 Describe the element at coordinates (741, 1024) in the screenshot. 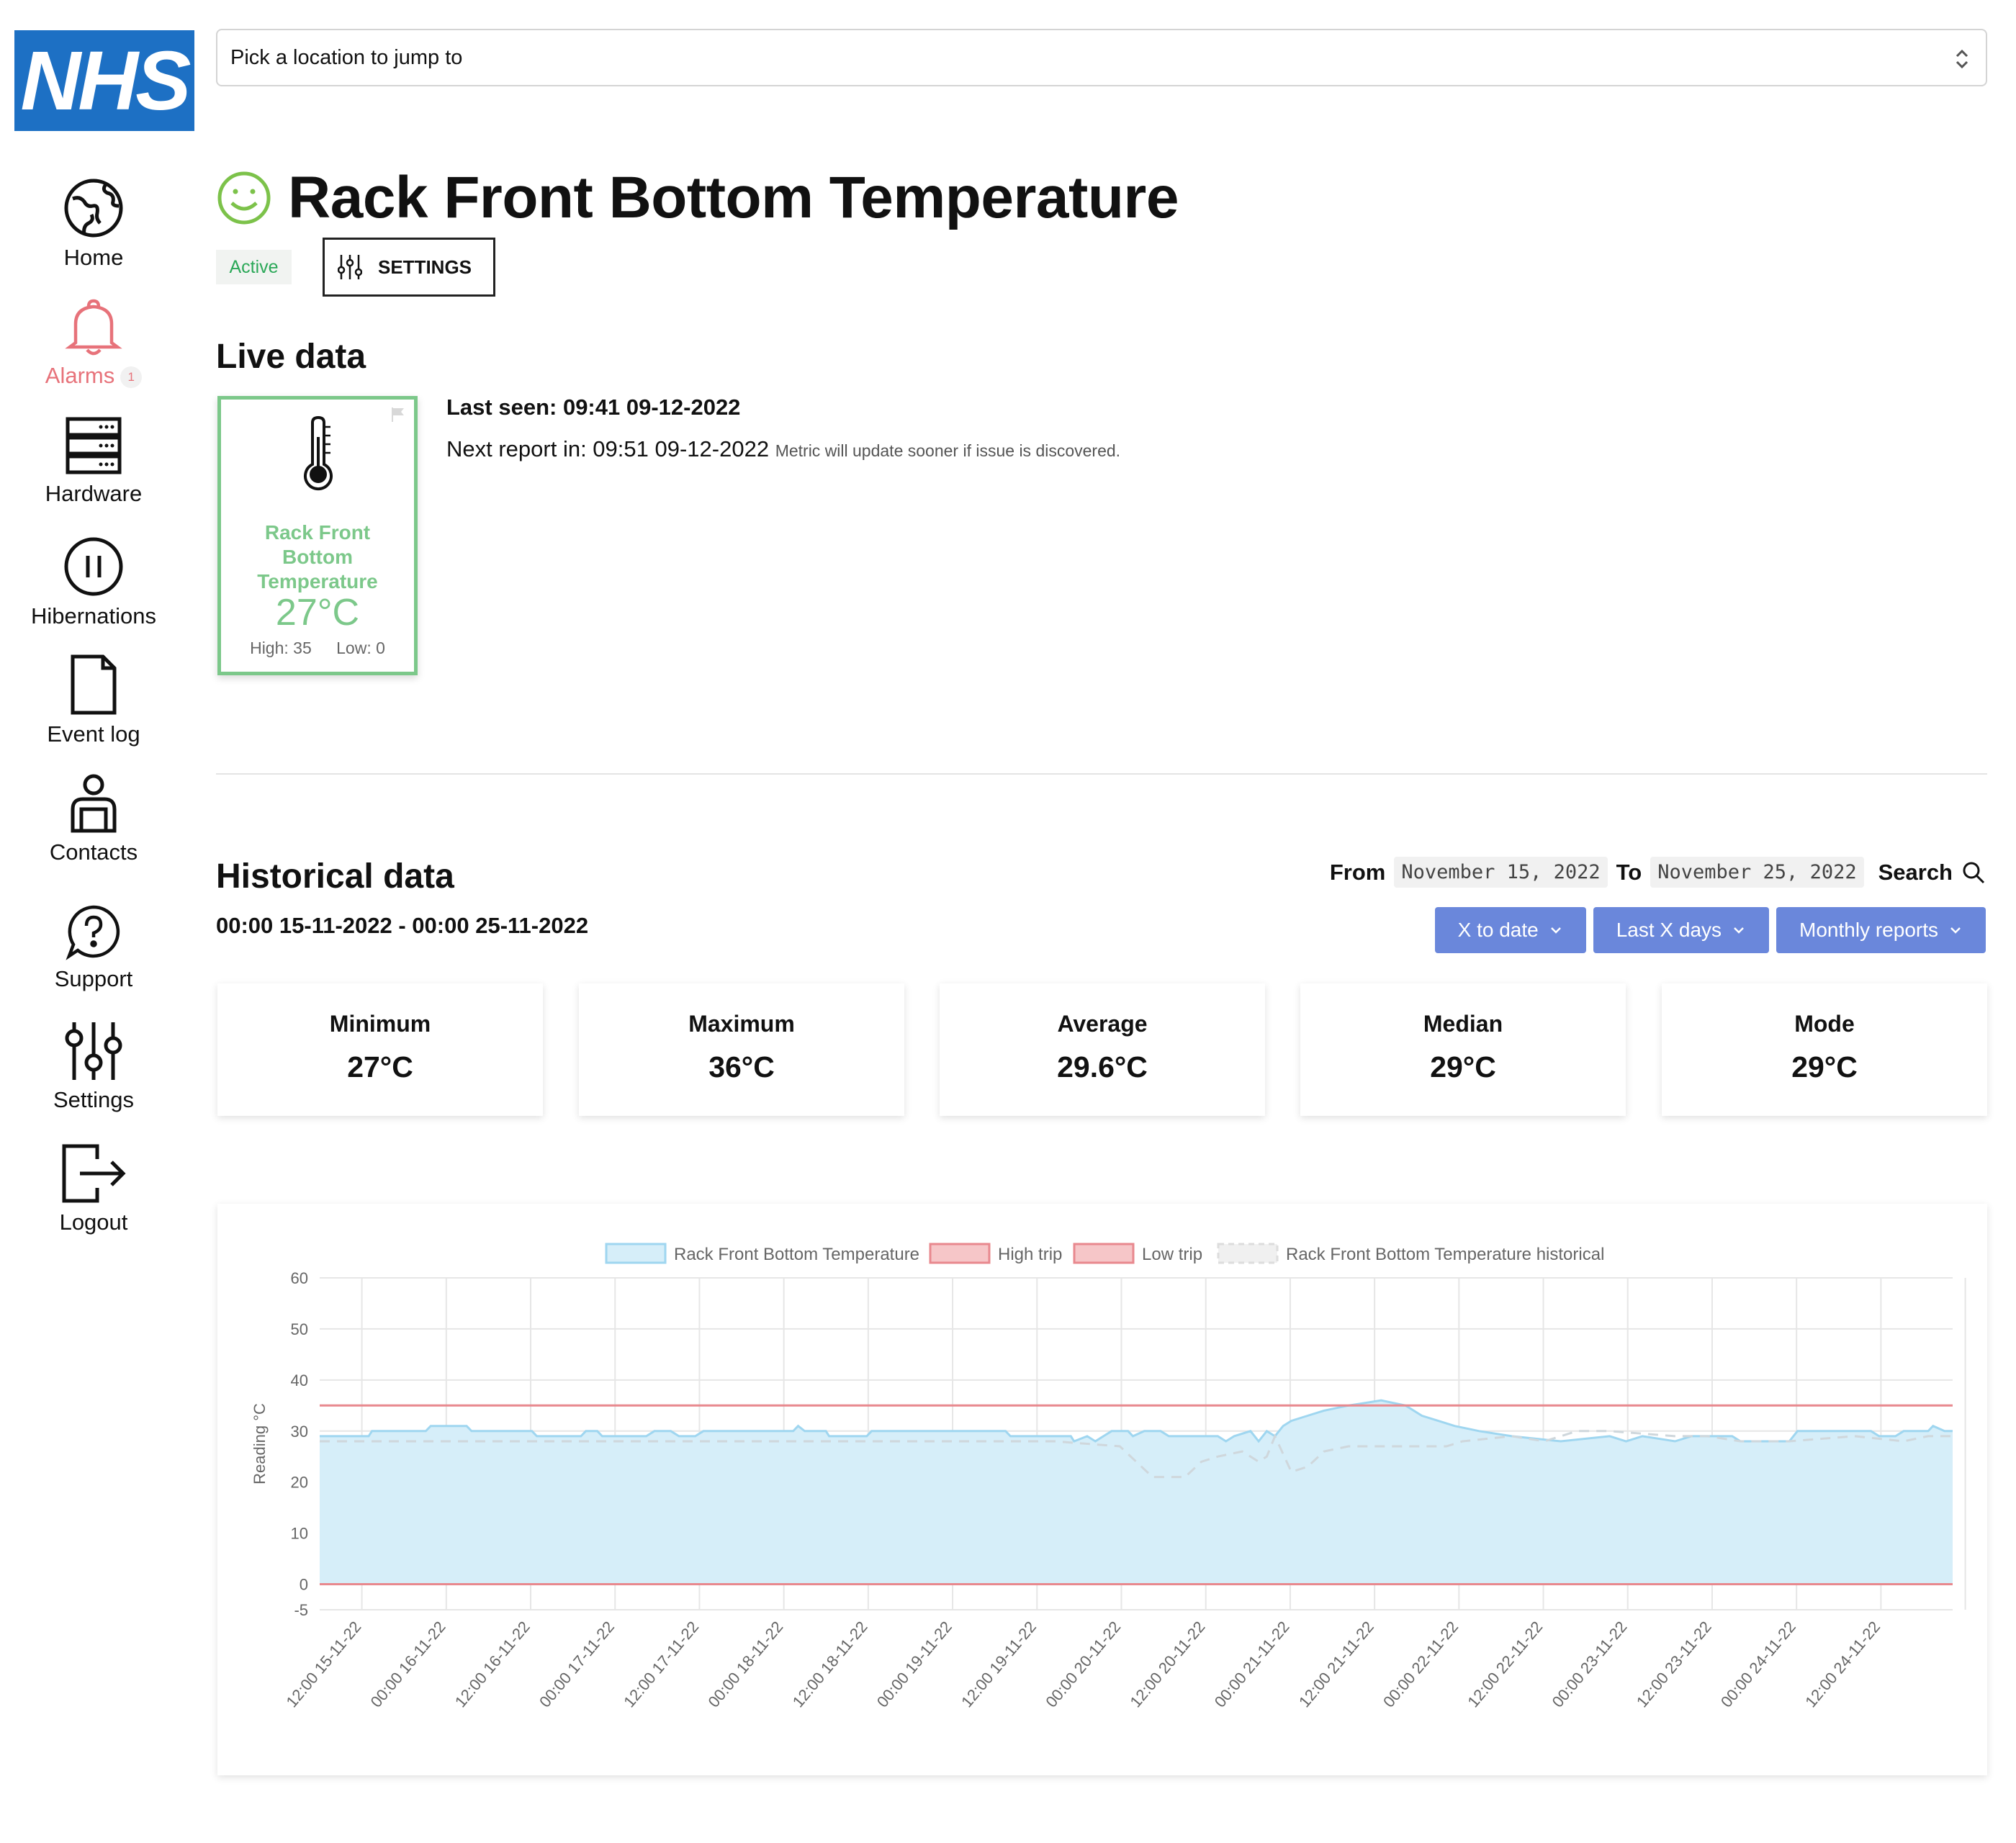

I see `stat-label: Maximum` at that location.